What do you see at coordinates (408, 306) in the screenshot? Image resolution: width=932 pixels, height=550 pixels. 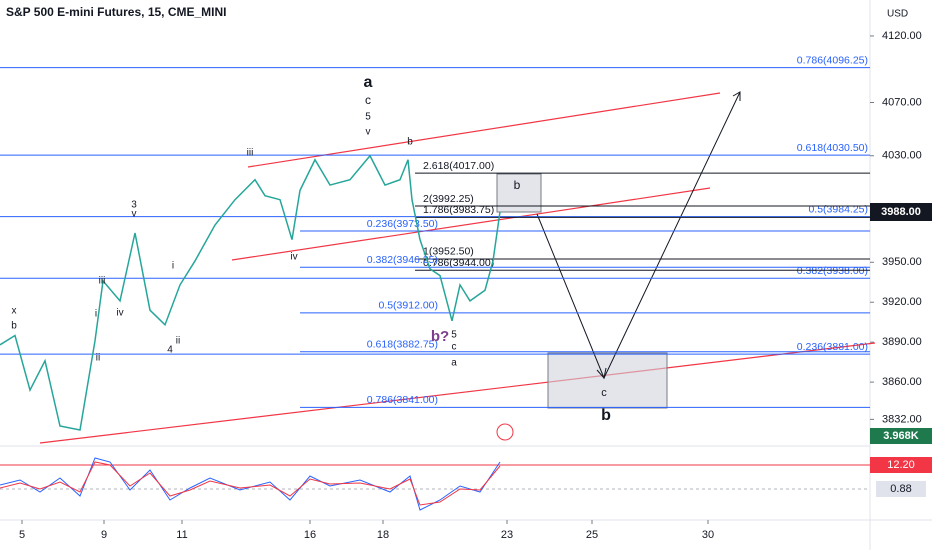 I see `fib-label: 0.5(3912.00)` at bounding box center [408, 306].